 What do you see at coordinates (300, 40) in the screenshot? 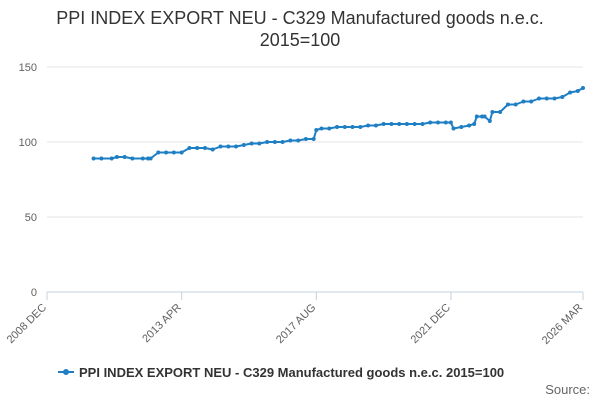
I see `chart-subtitle: 2015=100` at bounding box center [300, 40].